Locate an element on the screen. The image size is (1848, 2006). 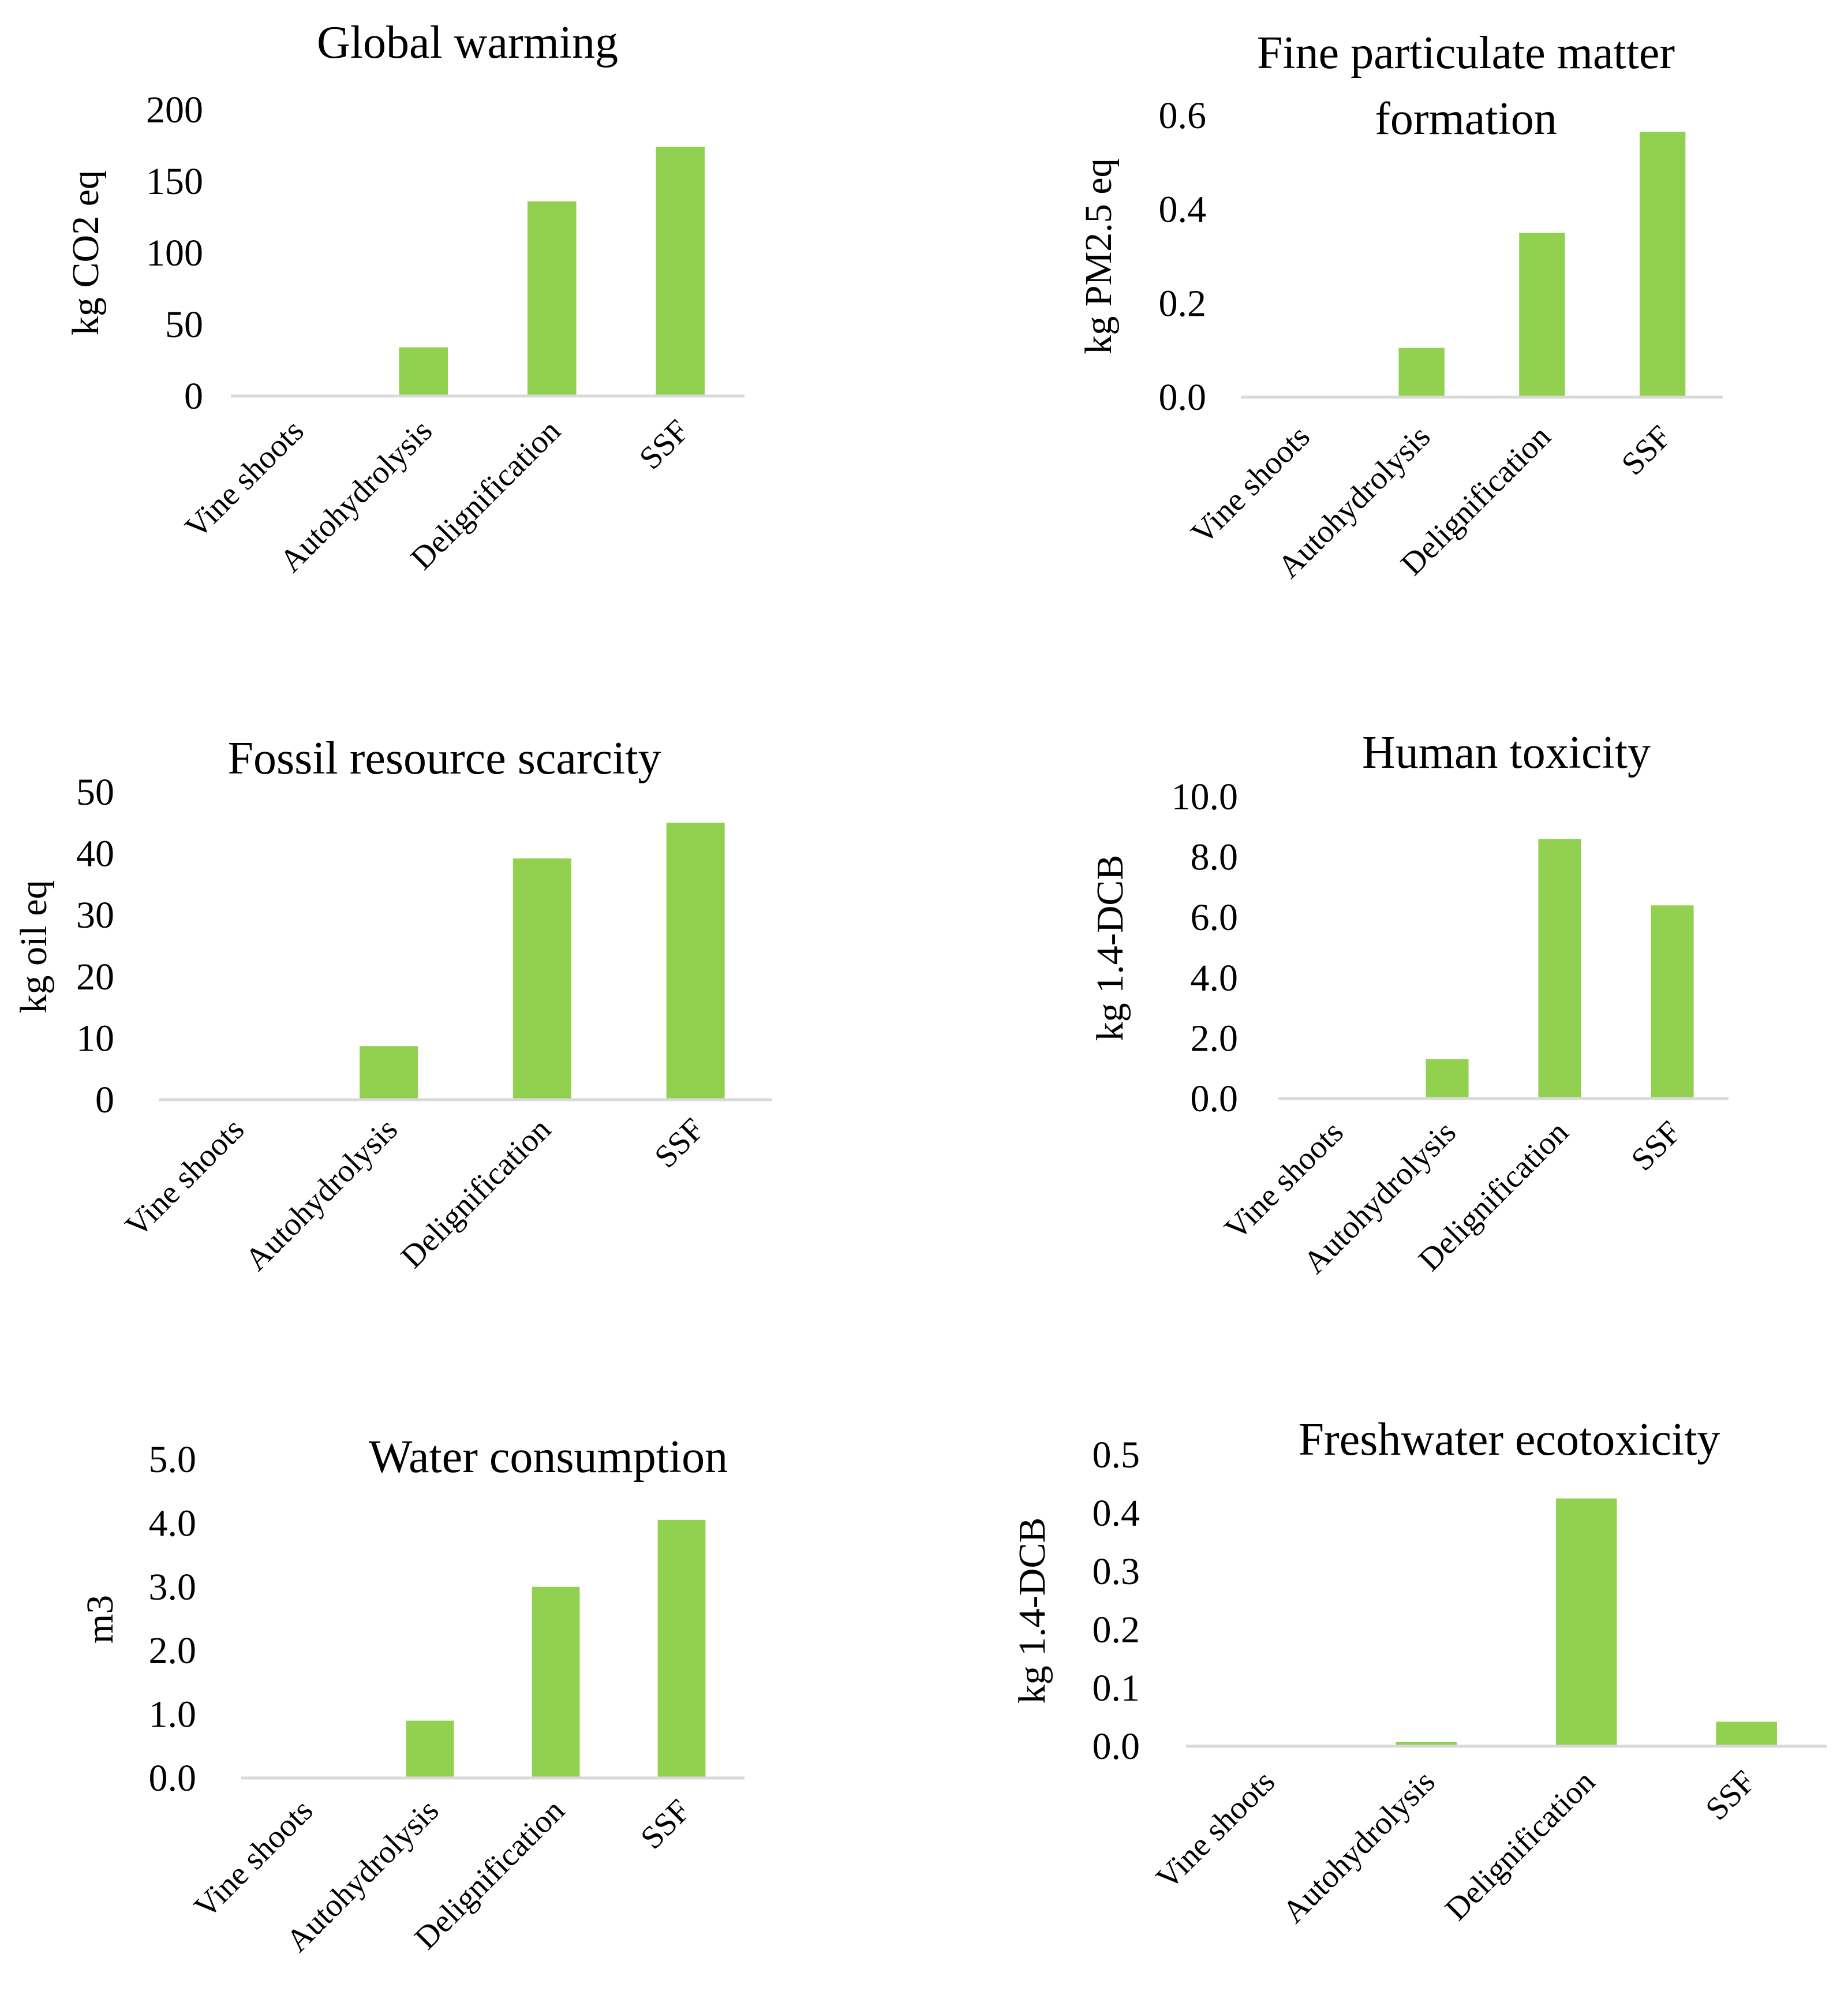
y-tick-label: 0.1 is located at coordinates (1116, 1688).